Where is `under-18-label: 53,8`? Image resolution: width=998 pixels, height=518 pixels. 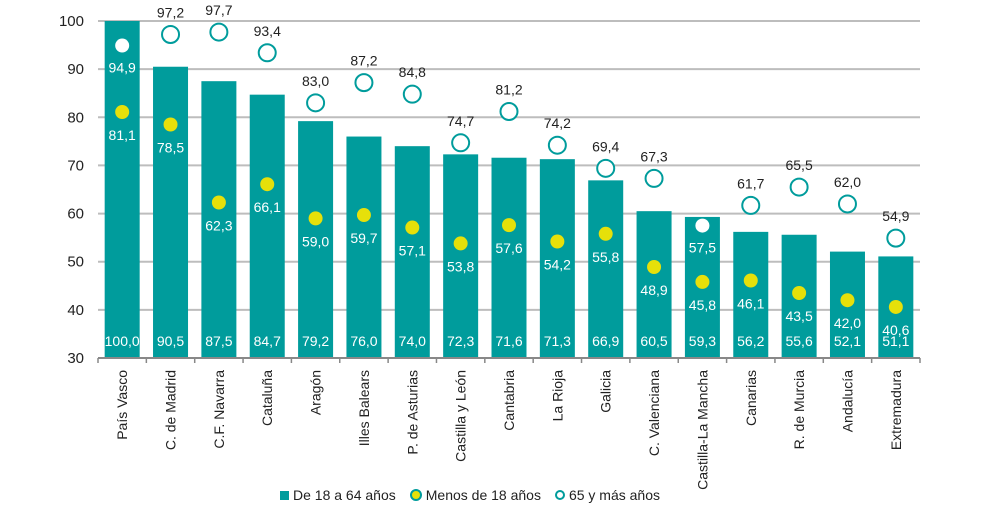
under-18-label: 53,8 is located at coordinates (460, 266).